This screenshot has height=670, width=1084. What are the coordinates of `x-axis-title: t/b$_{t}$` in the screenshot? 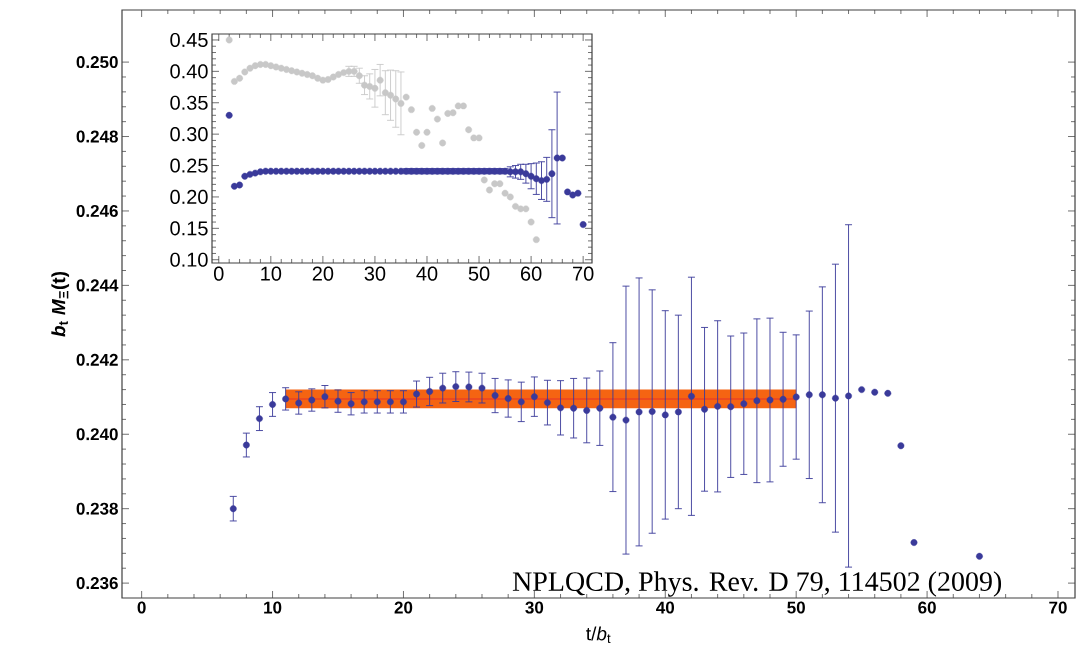 It's located at (598, 634).